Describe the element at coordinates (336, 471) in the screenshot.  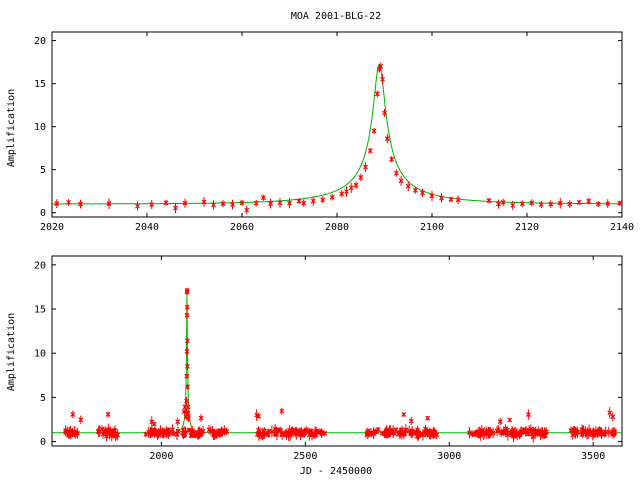
I see `x-axis-label: JD - 2450000` at that location.